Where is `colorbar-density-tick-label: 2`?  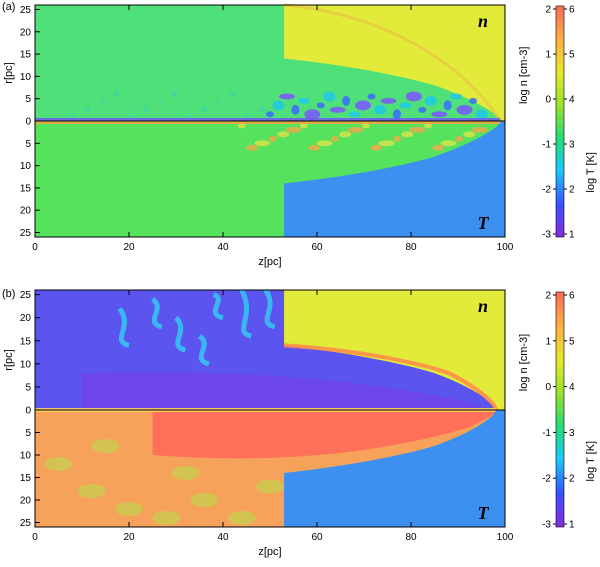 colorbar-density-tick-label: 2 is located at coordinates (548, 10).